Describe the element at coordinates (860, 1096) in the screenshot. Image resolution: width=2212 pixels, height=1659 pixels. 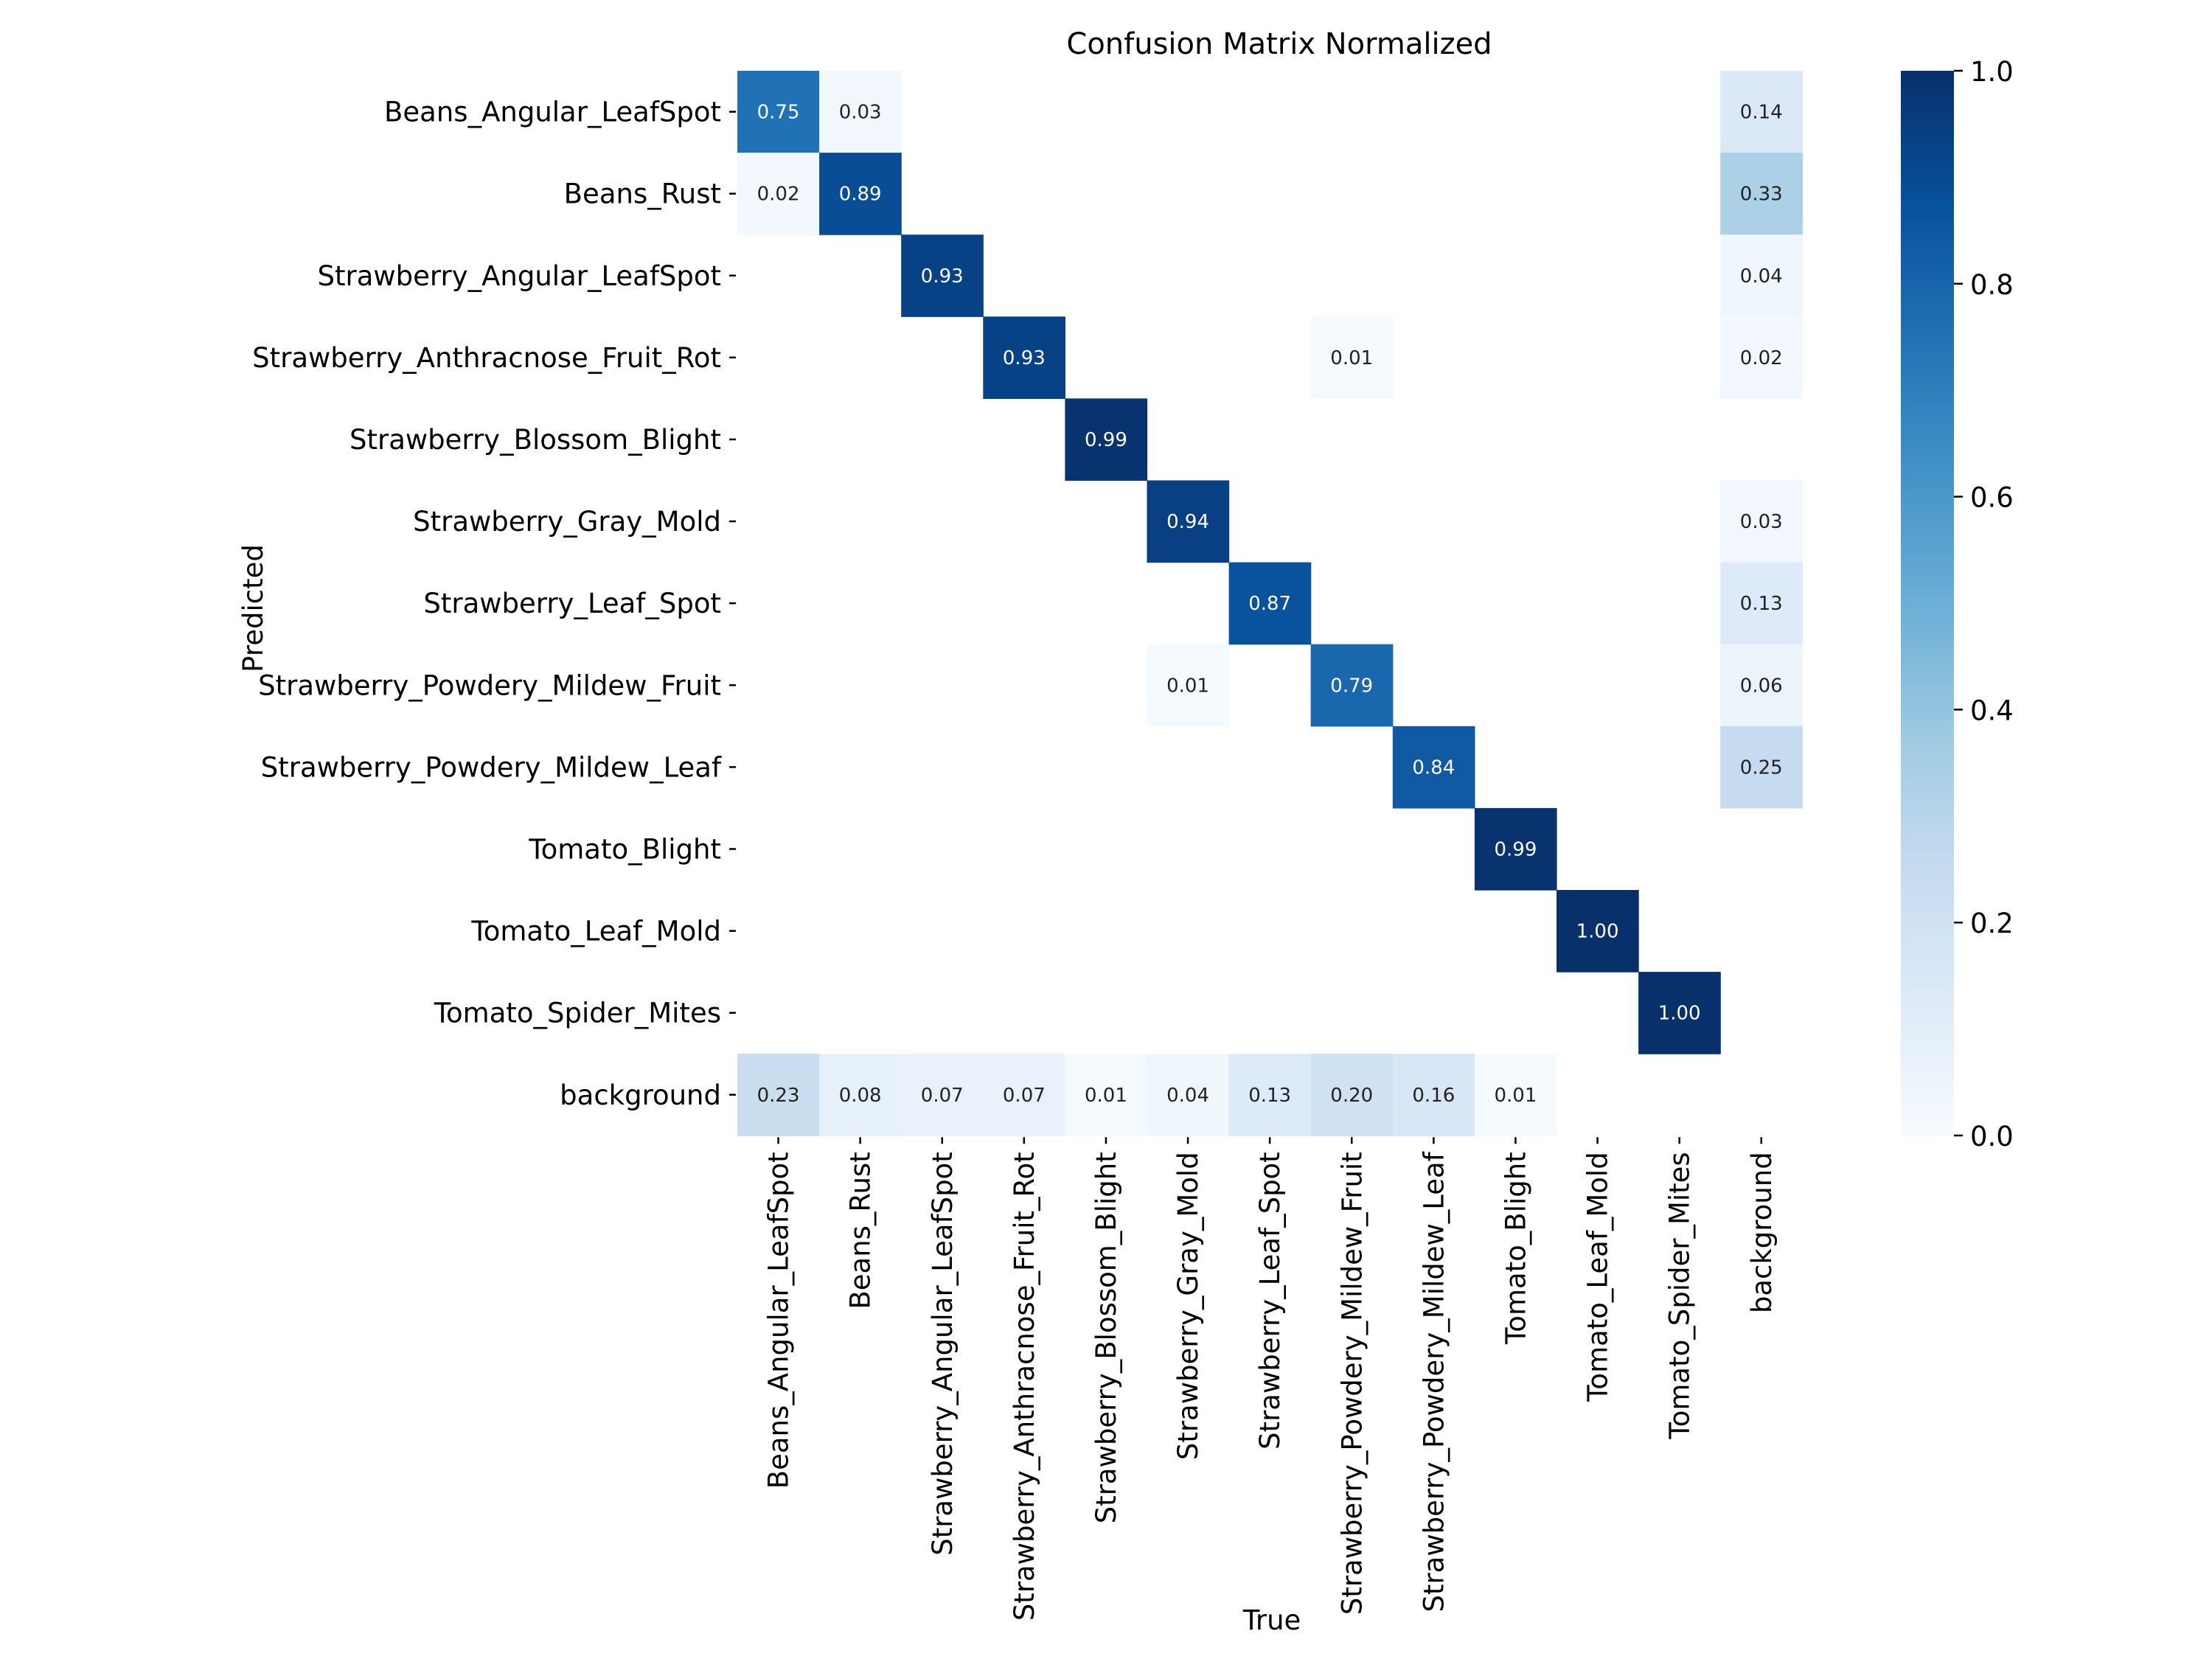
I see `cell-value-label: 0.08` at that location.